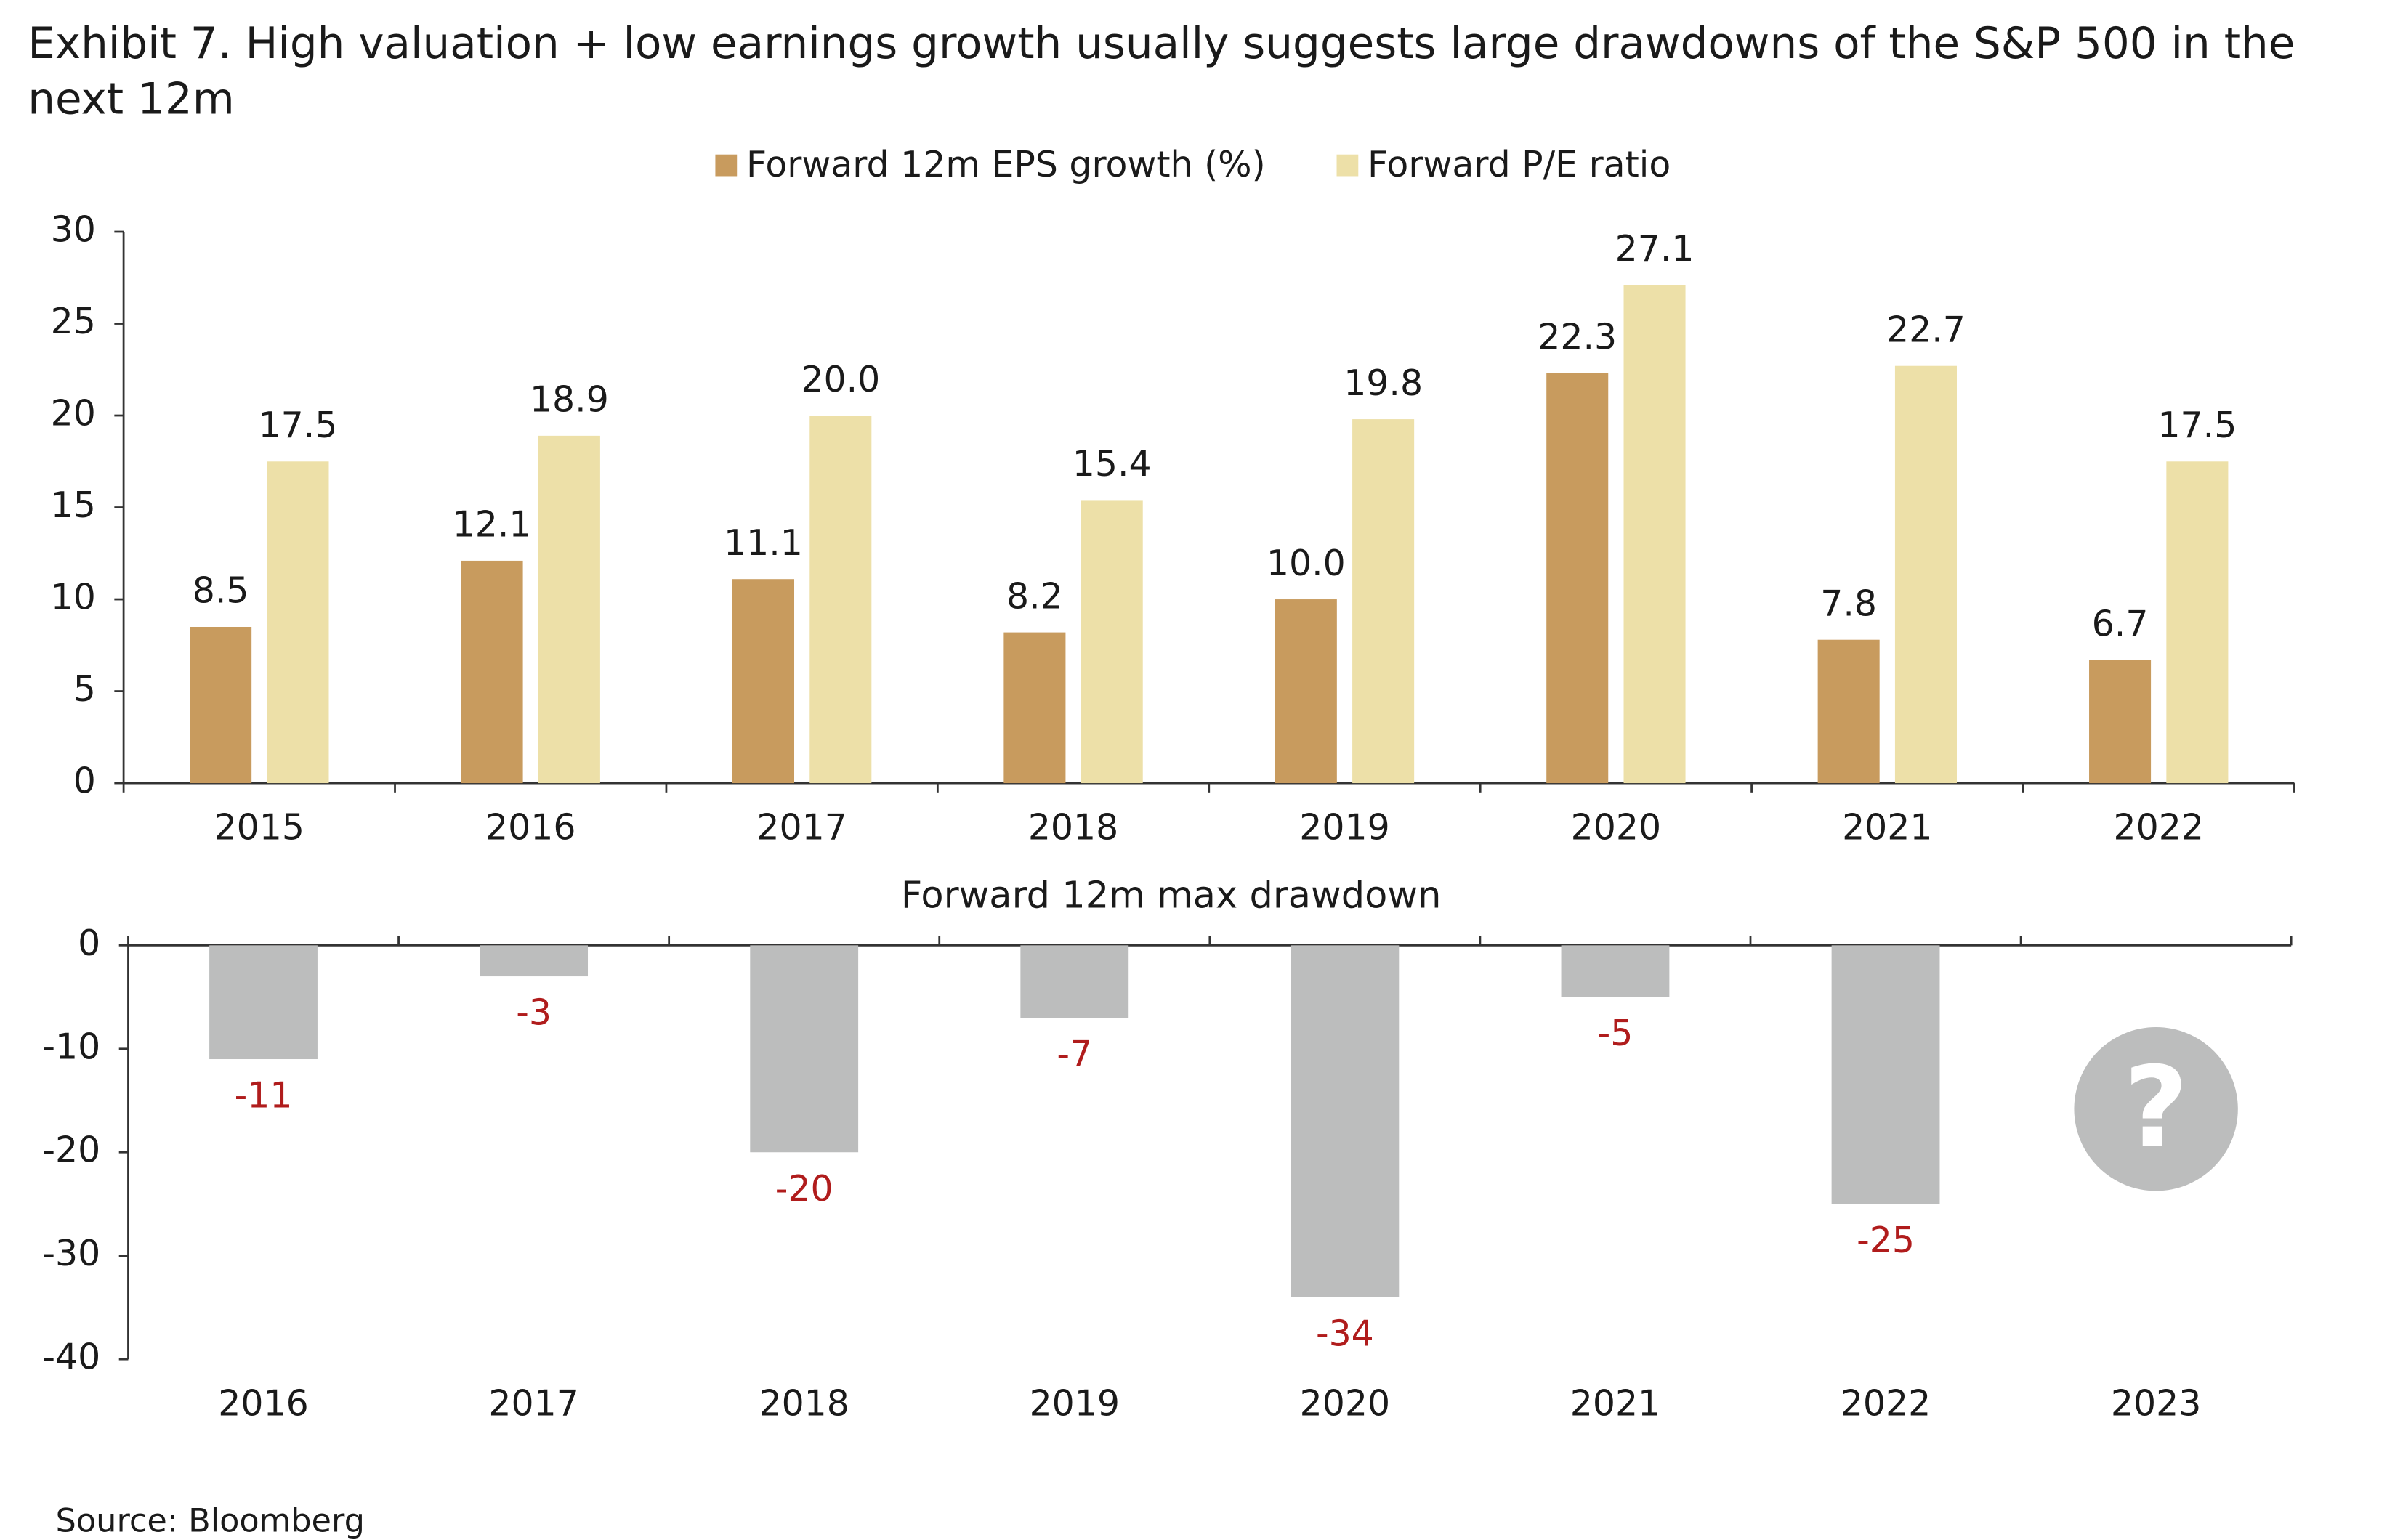 This screenshot has width=2387, height=1540. What do you see at coordinates (1926, 329) in the screenshot?
I see `value-label: 22.7` at bounding box center [1926, 329].